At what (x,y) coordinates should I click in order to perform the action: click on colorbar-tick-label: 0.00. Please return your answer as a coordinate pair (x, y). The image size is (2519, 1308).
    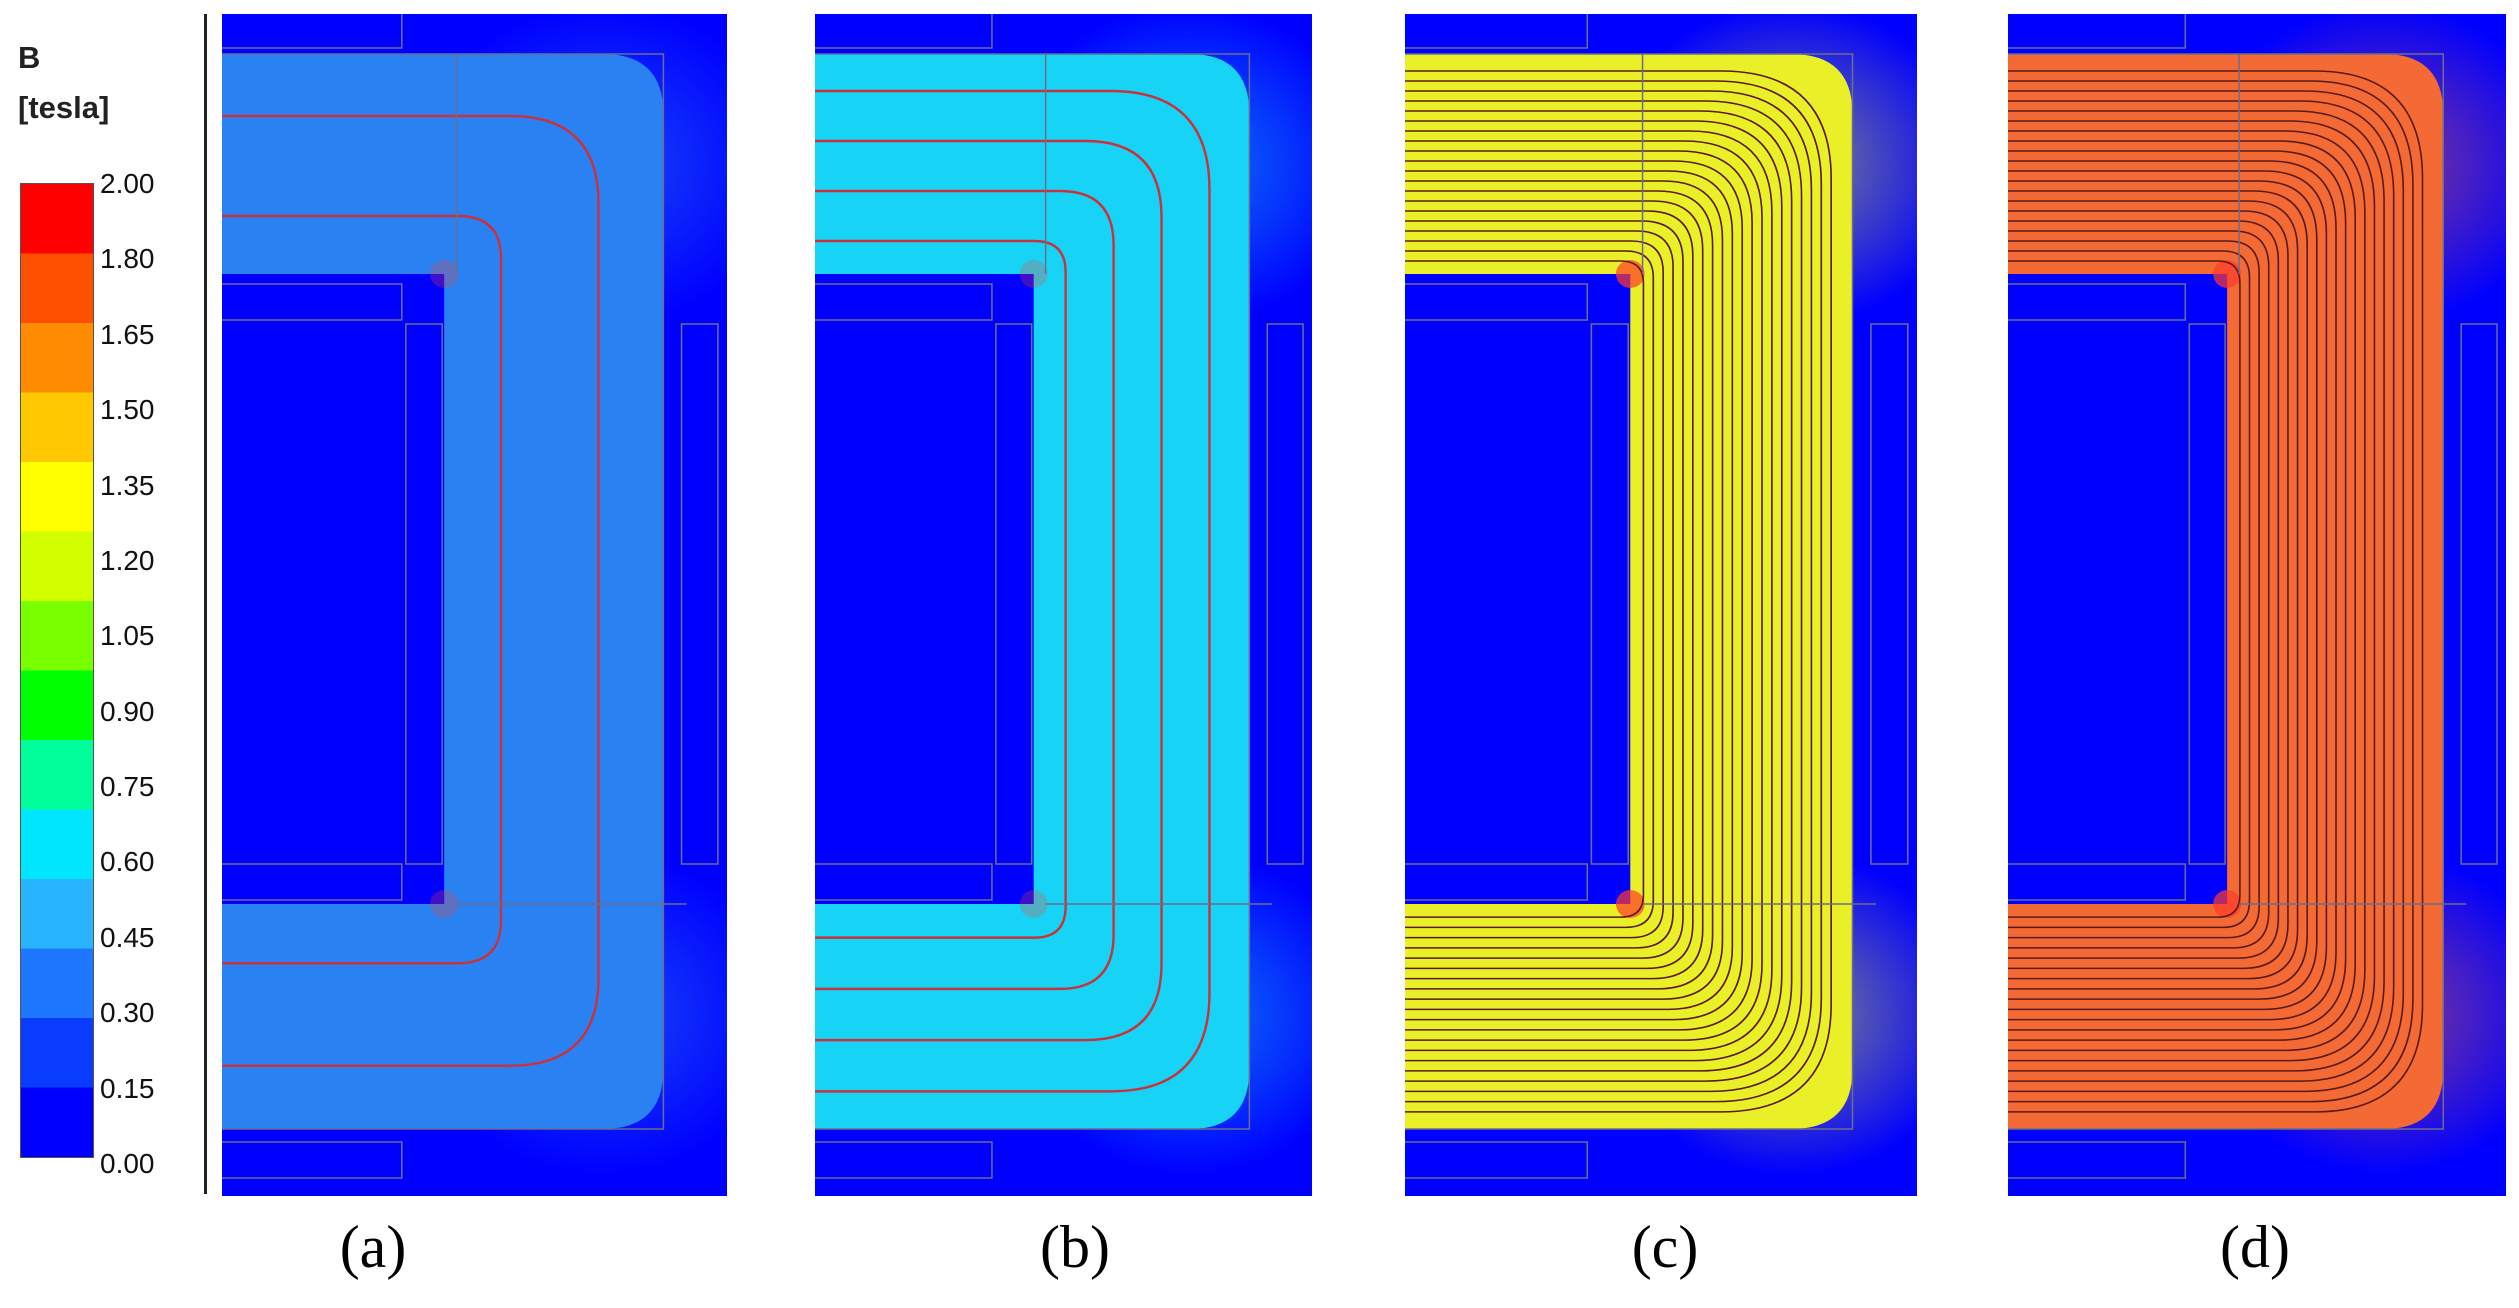
    Looking at the image, I should click on (127, 1163).